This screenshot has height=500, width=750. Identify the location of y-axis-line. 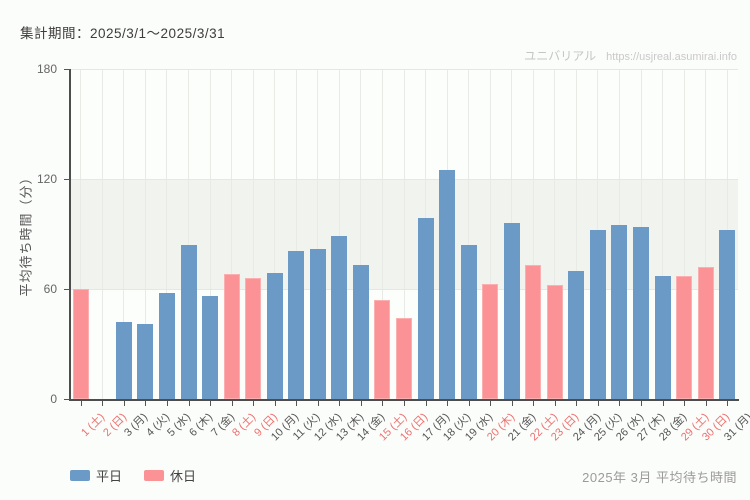
(70, 234).